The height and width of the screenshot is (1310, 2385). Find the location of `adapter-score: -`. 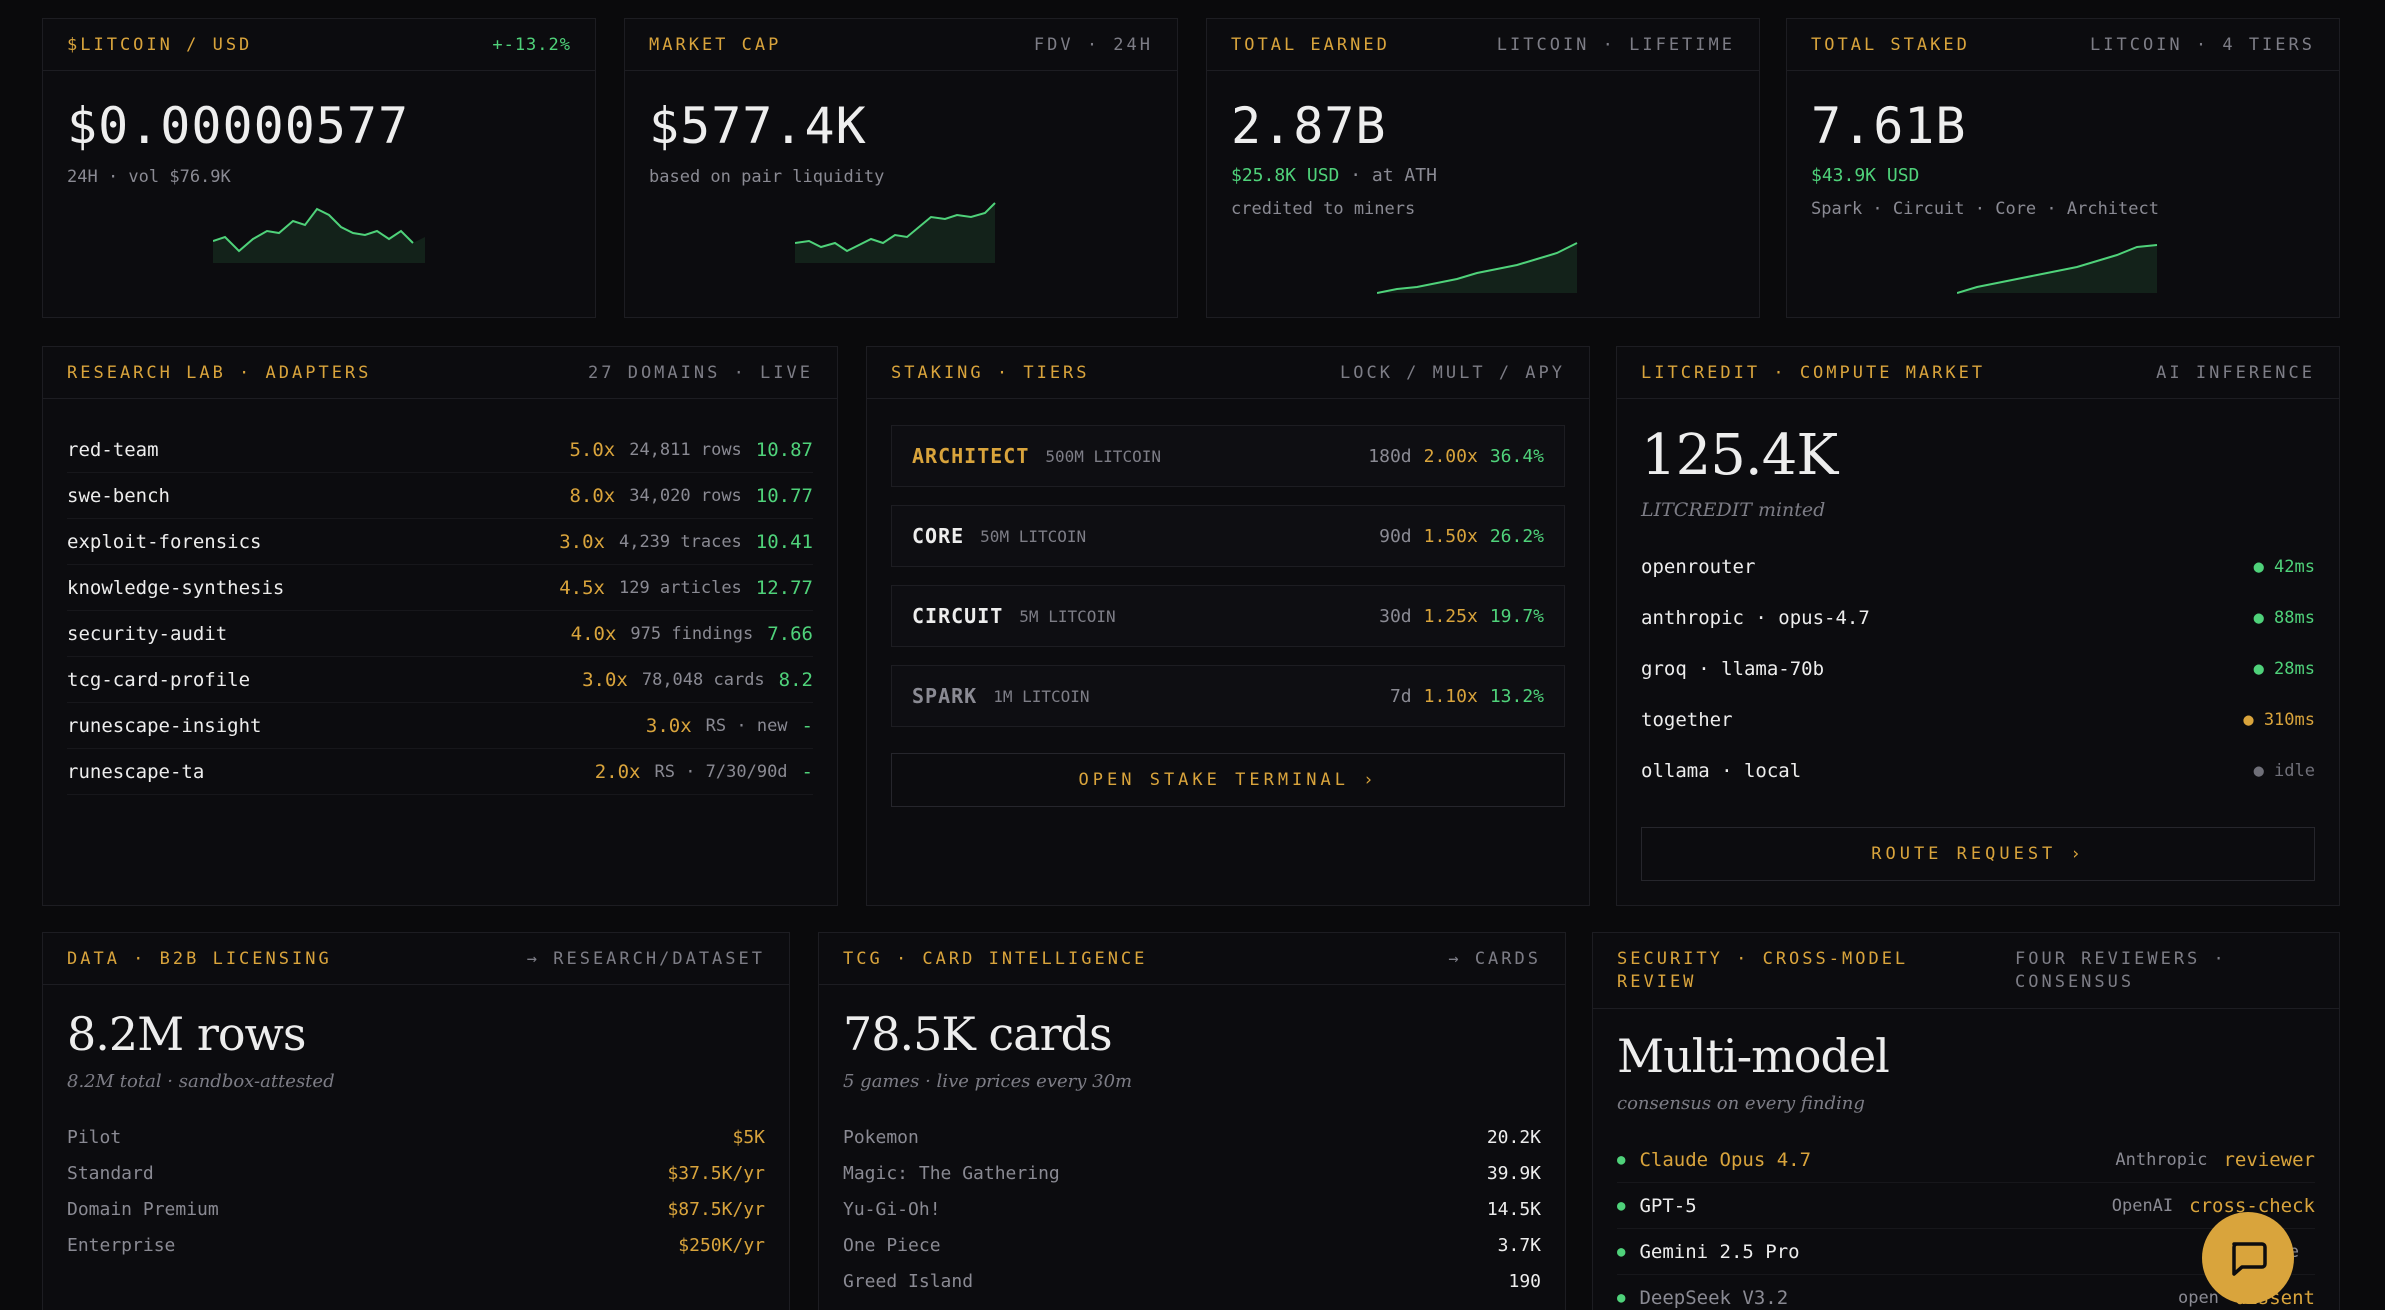

adapter-score: - is located at coordinates (807, 771).